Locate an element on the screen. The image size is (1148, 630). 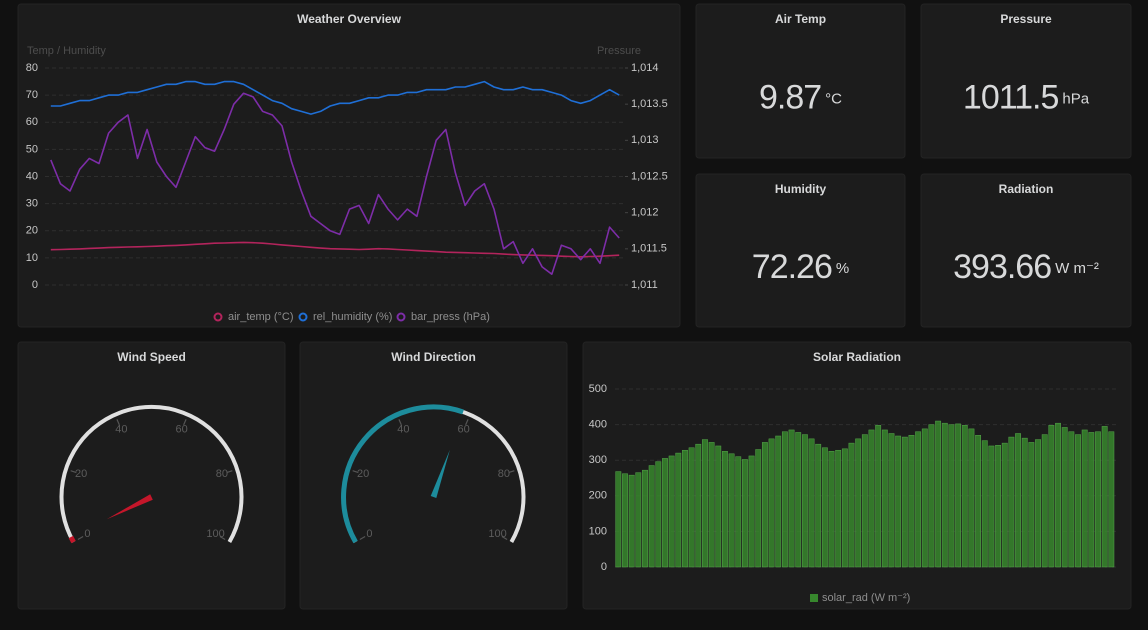
stat-text: 72.26% is located at coordinates (800, 267).